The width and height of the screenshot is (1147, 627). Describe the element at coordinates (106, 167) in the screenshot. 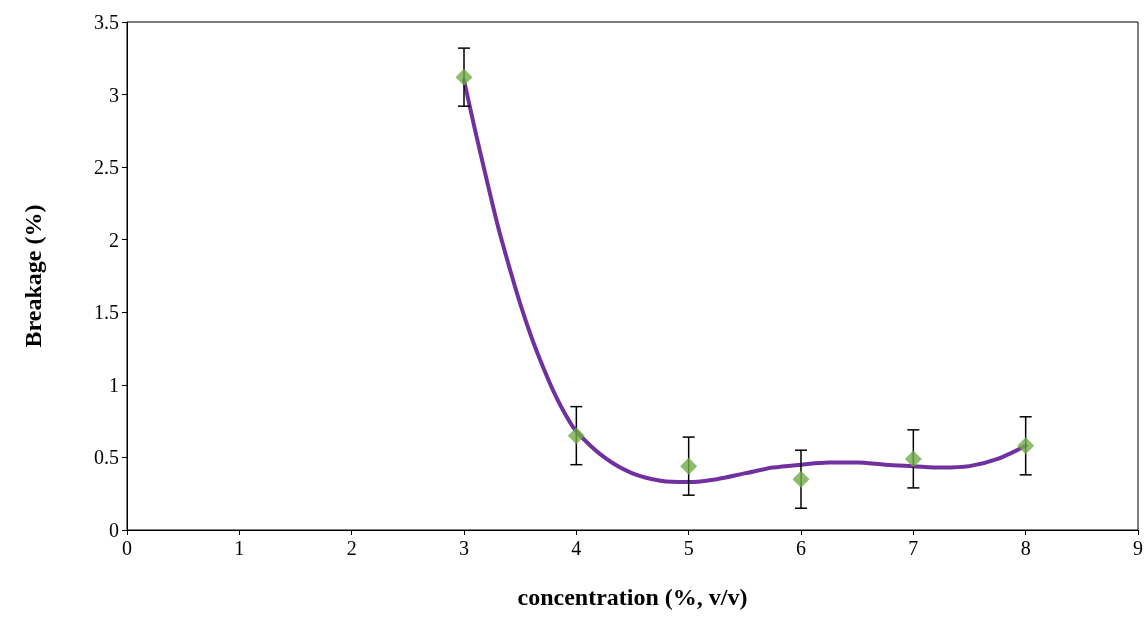

I see `y-tick-label: 2.5` at that location.